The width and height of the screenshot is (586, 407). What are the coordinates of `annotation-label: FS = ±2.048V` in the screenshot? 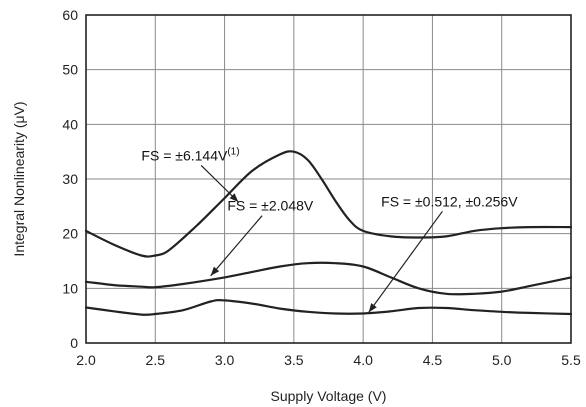 It's located at (270, 206).